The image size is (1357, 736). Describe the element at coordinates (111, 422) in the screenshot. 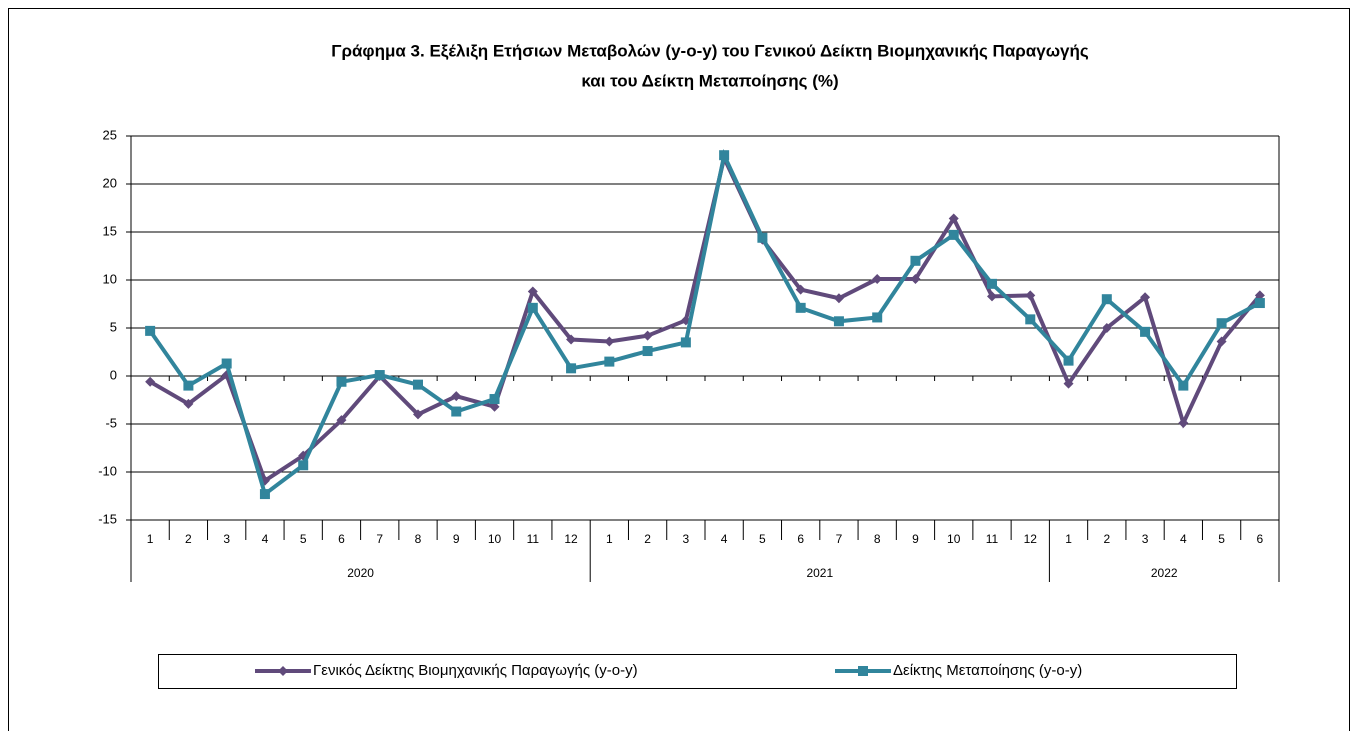

I see `y-tick-label: -5` at that location.